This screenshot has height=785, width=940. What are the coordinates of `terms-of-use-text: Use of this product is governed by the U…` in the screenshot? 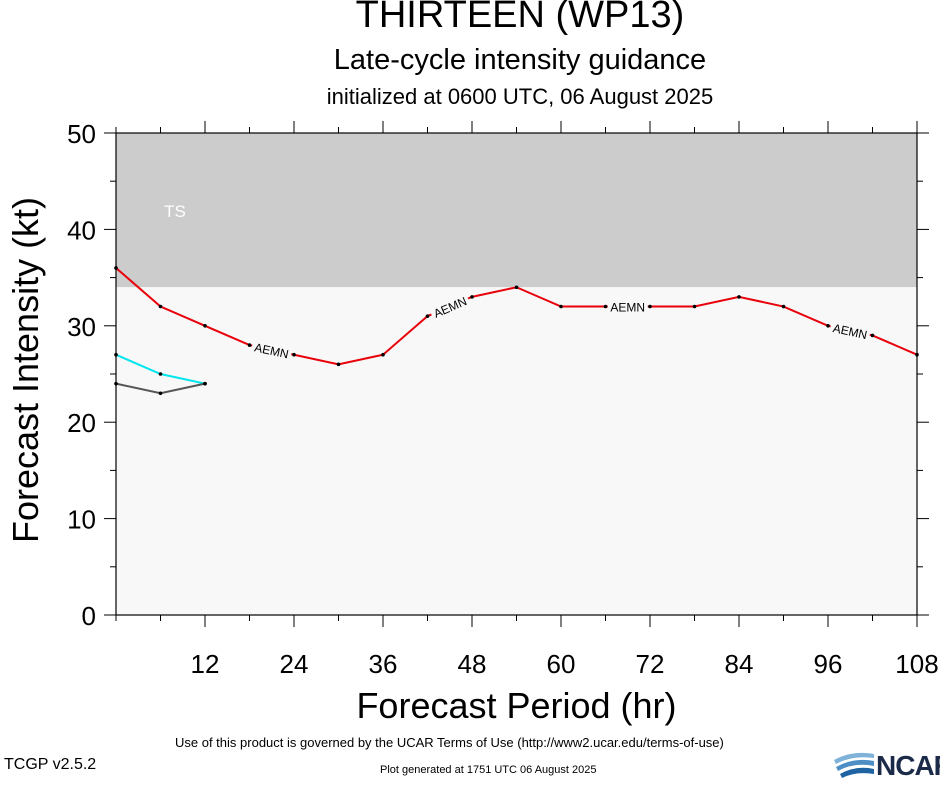 It's located at (449, 742).